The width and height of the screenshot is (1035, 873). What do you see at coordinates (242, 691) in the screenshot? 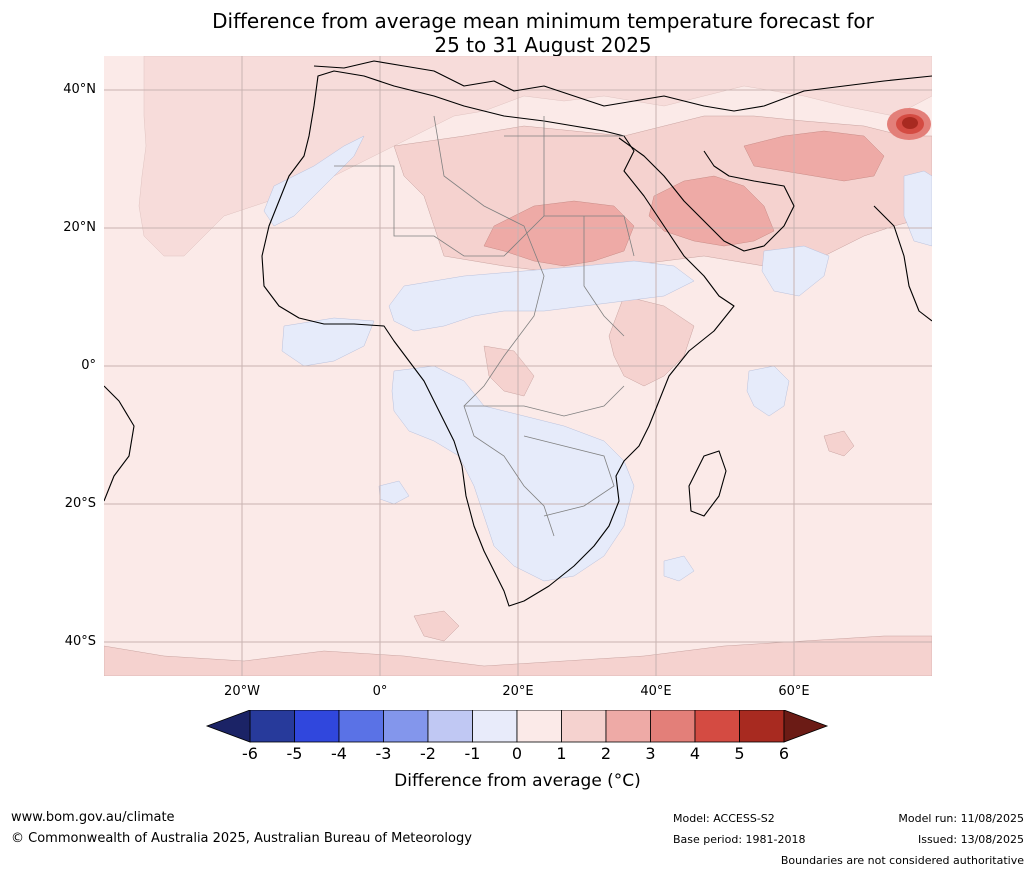
I see `lon-label-20w: 20°W` at bounding box center [242, 691].